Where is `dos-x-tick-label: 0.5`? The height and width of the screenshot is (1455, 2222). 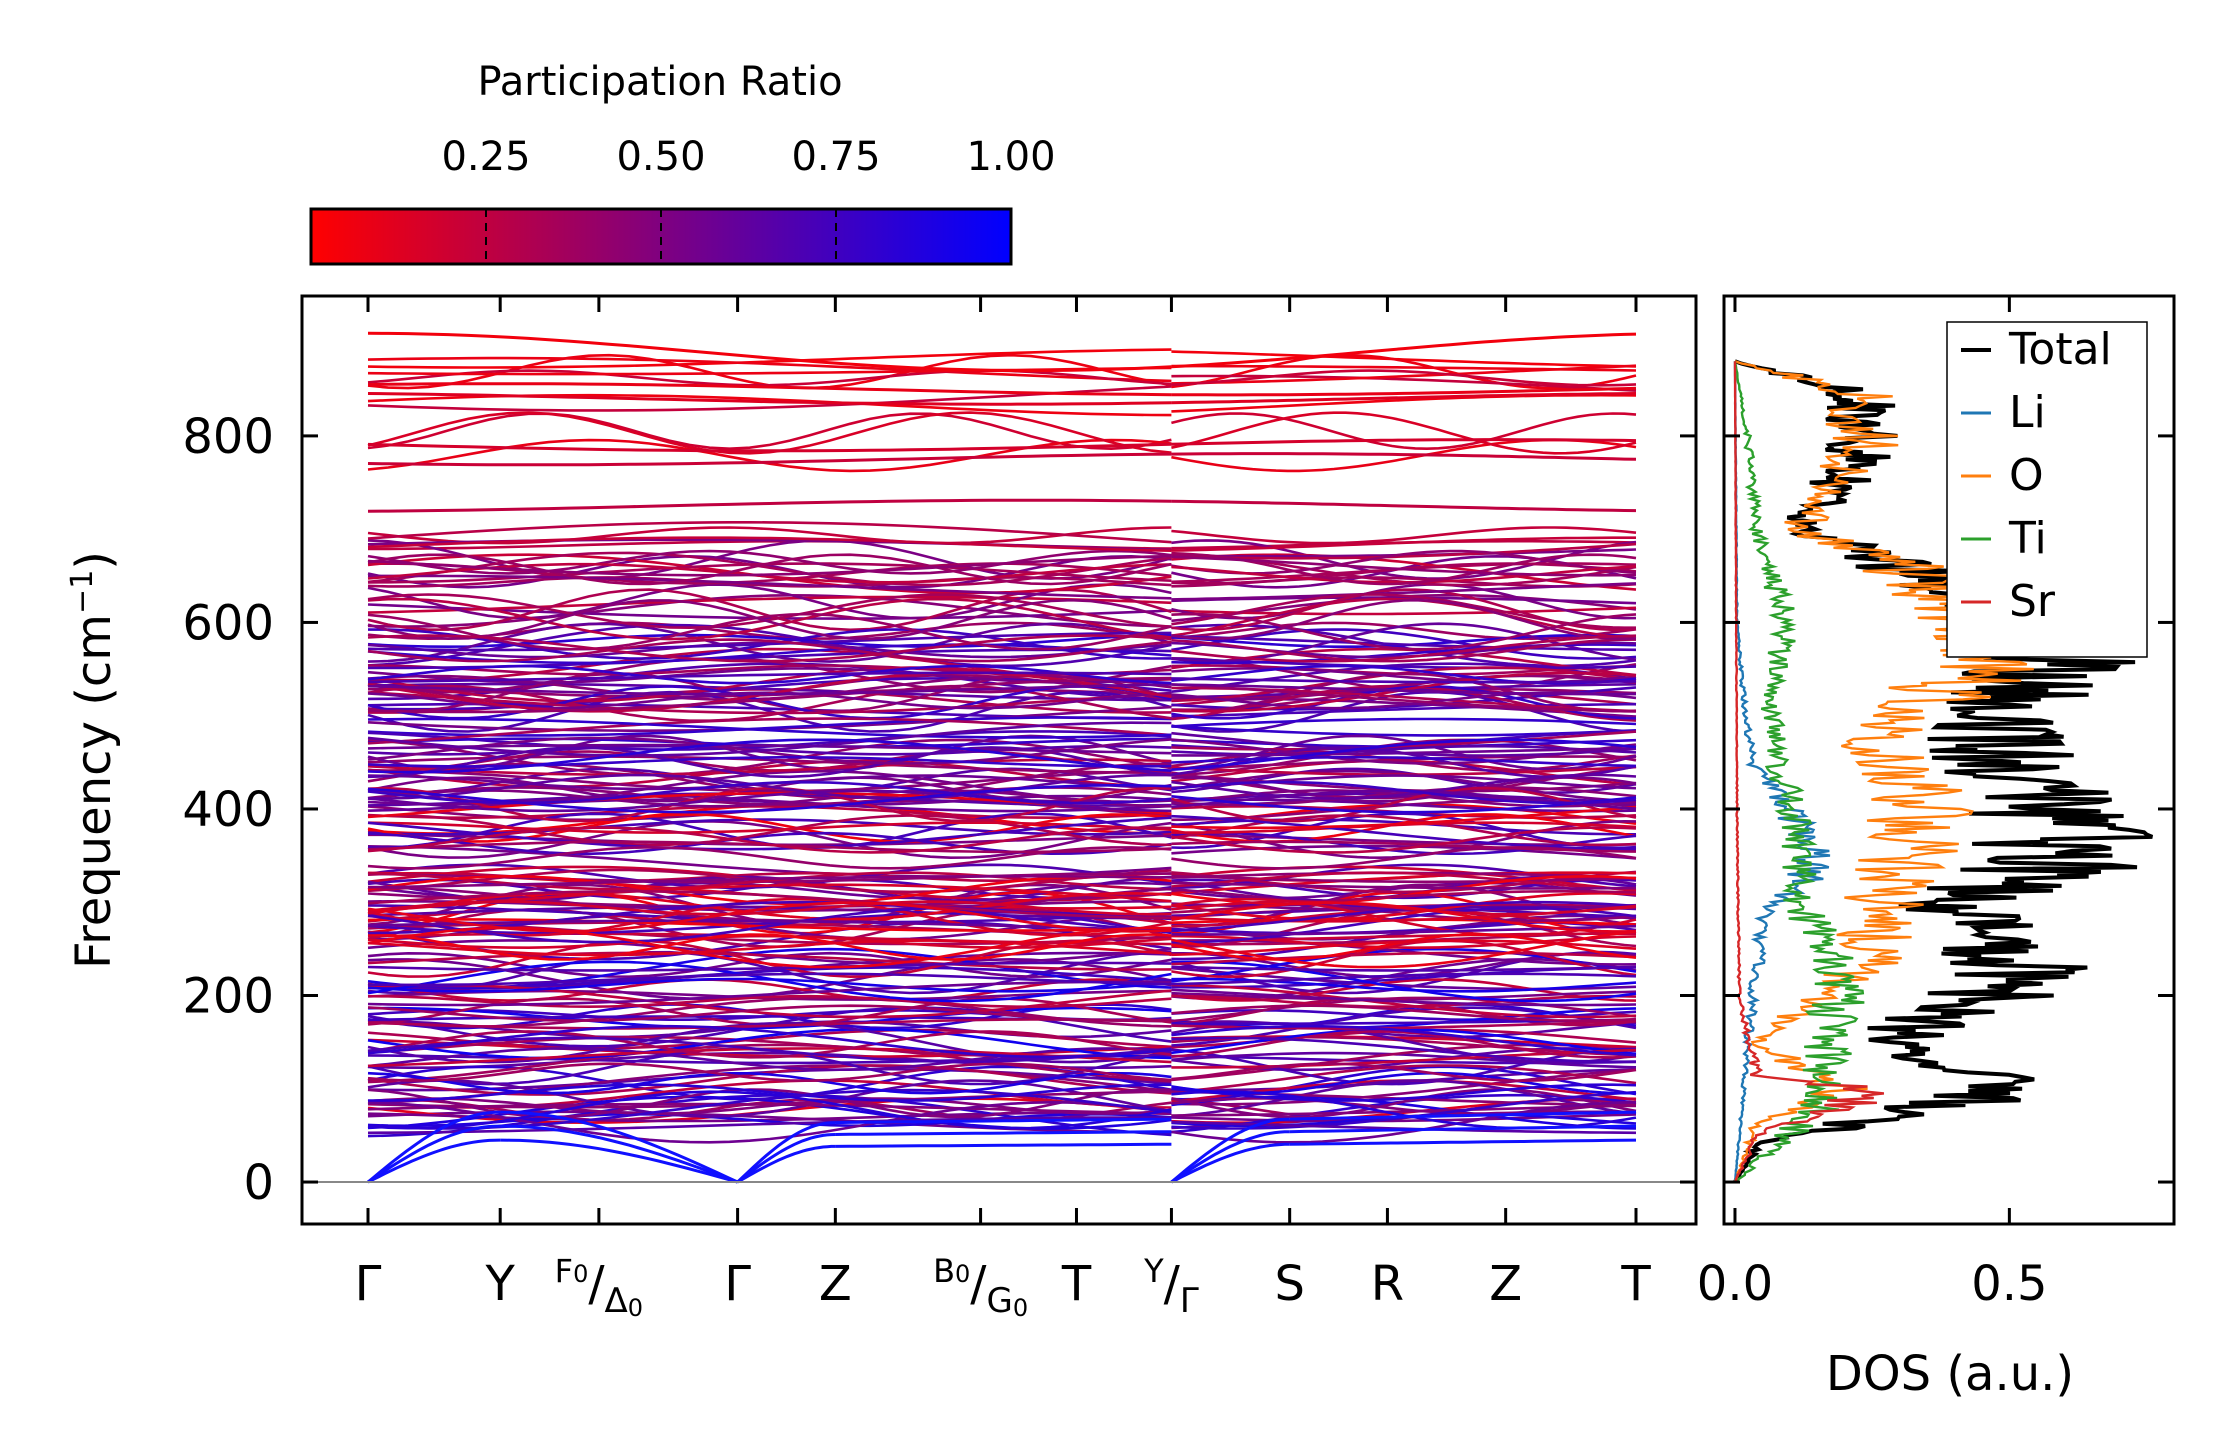
dos-x-tick-label: 0.5 is located at coordinates (2009, 1284).